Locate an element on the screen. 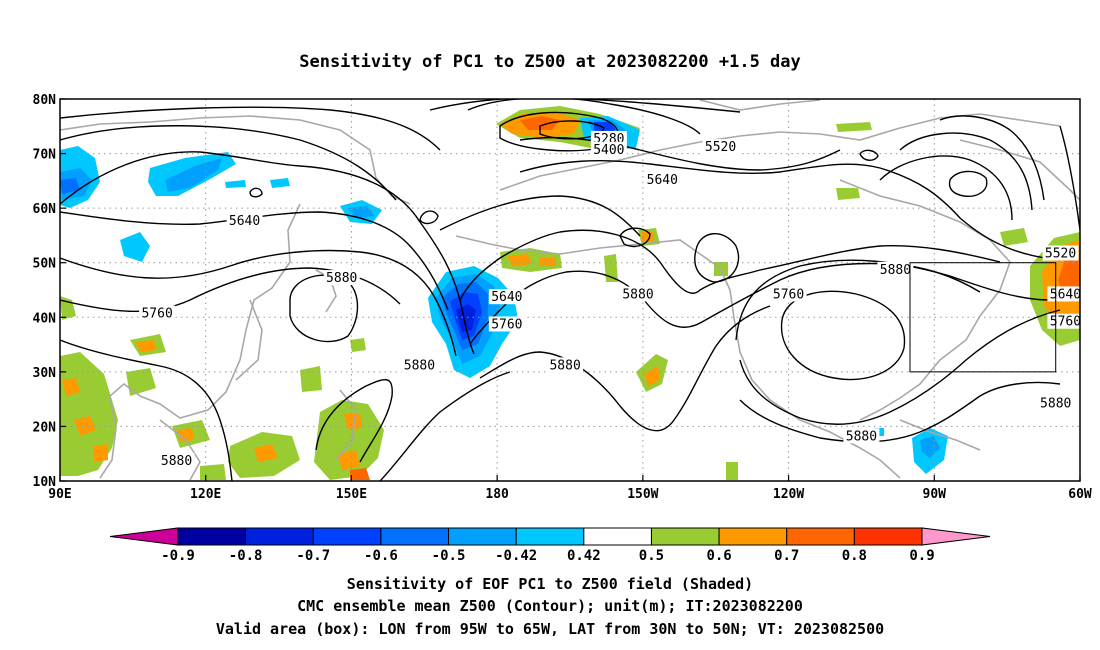  lon-tick-label: 60W is located at coordinates (1080, 494).